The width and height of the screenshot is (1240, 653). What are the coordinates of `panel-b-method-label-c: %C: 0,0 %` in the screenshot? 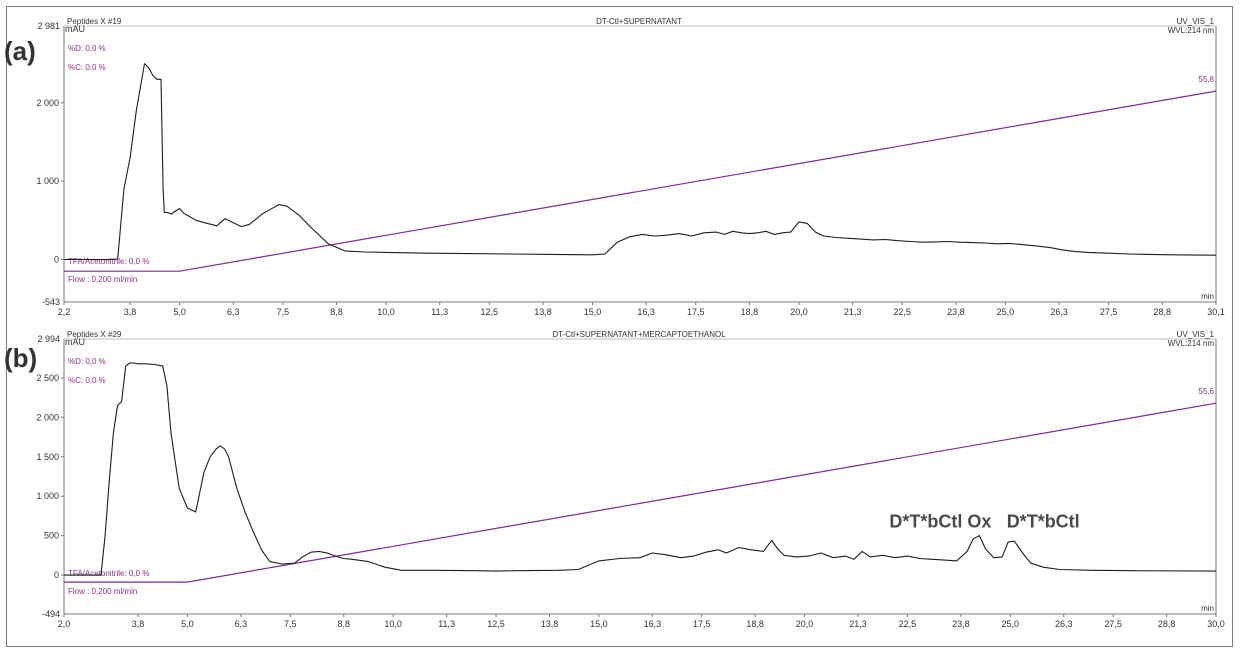 It's located at (87, 380).